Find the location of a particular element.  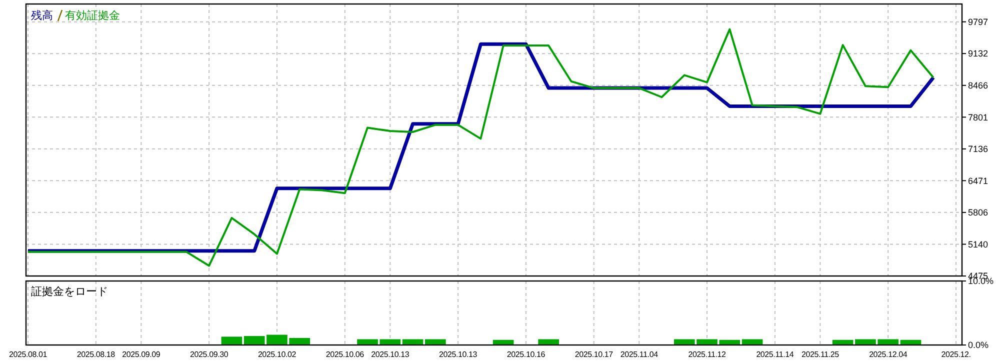

y-tick-label: 5806 is located at coordinates (978, 213).